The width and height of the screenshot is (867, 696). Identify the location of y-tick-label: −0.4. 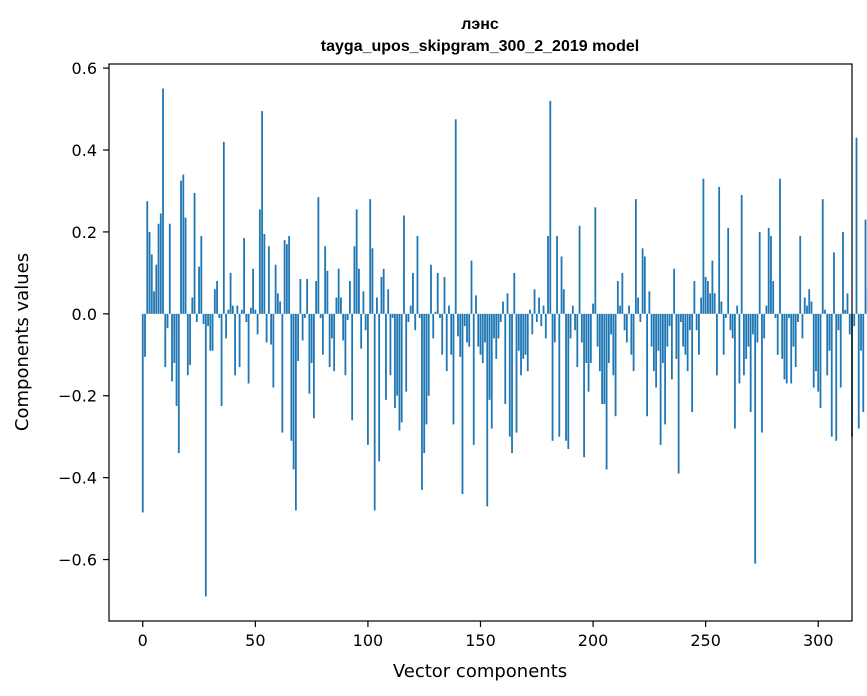
(77, 478).